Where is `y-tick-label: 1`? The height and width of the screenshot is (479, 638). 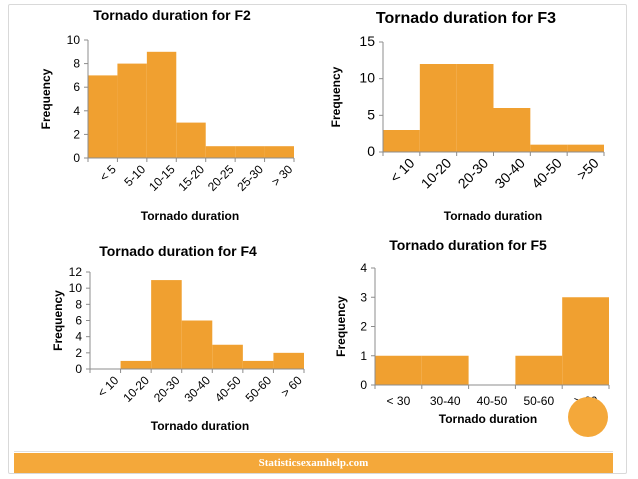
y-tick-label: 1 is located at coordinates (363, 356).